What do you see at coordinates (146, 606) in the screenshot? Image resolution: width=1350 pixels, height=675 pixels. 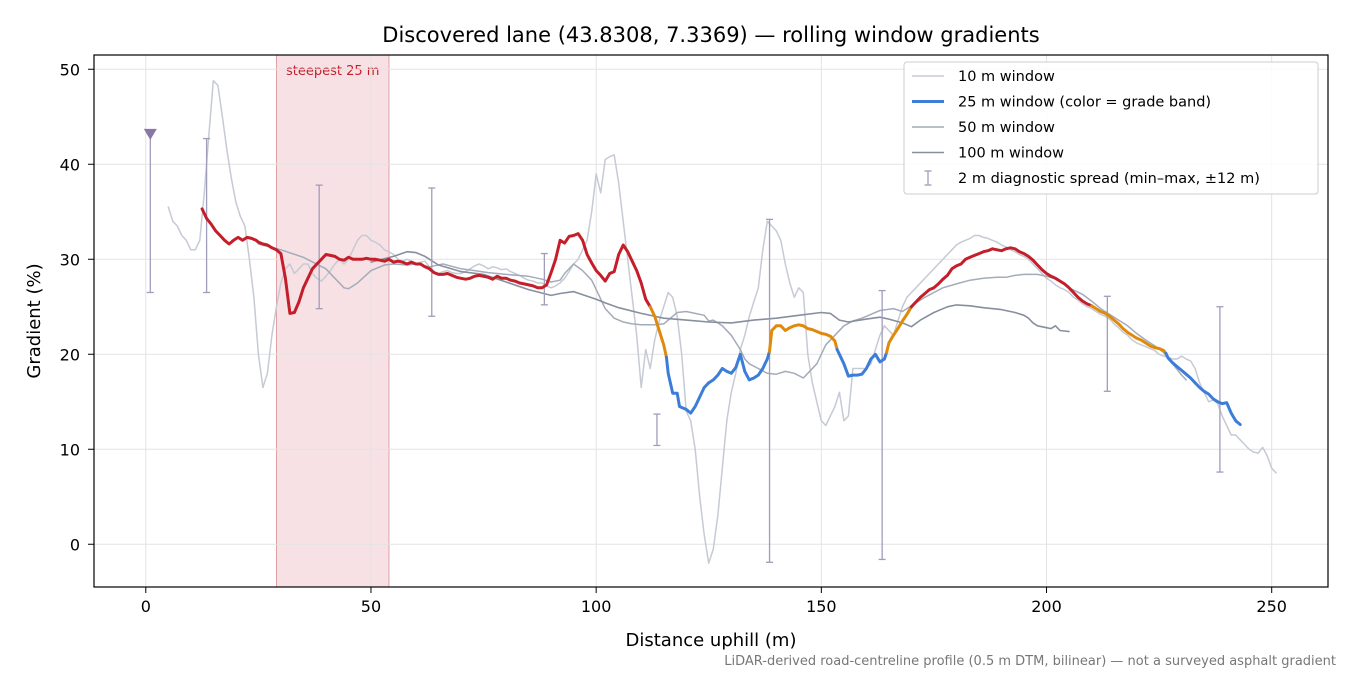 I see `x-tick-label: 0` at bounding box center [146, 606].